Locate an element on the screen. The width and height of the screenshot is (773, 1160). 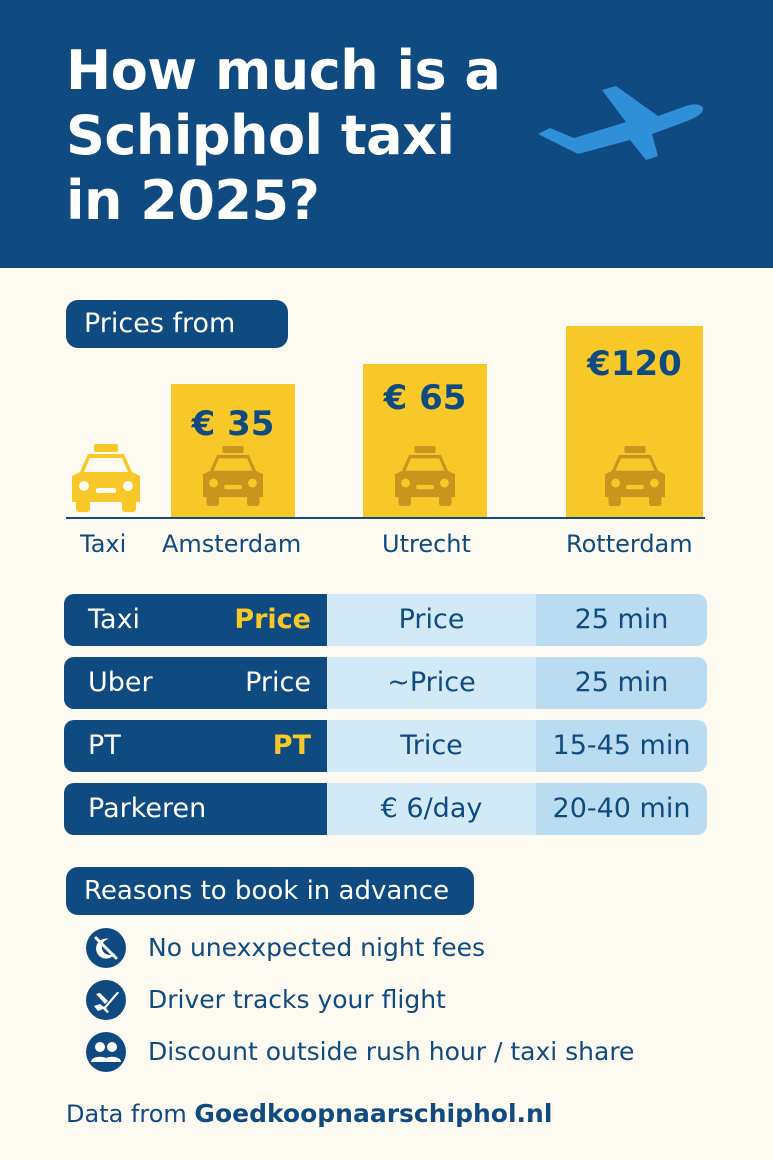
price-cell: Price is located at coordinates (431, 620).